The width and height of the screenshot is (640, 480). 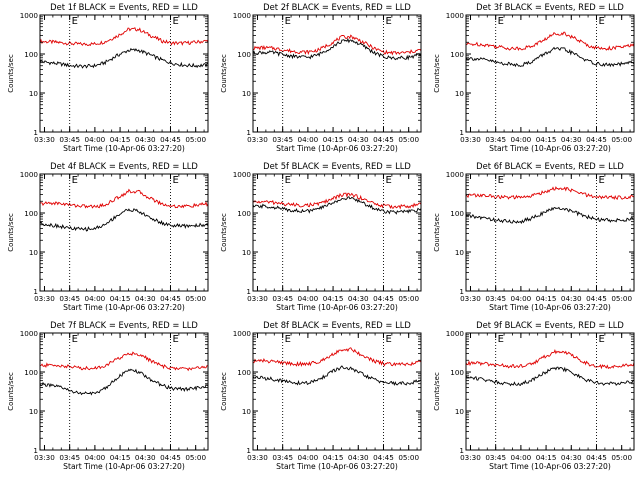 What do you see at coordinates (124, 7) in the screenshot?
I see `panel-title: Det 1f BLACK = Events, RED = LLD` at bounding box center [124, 7].